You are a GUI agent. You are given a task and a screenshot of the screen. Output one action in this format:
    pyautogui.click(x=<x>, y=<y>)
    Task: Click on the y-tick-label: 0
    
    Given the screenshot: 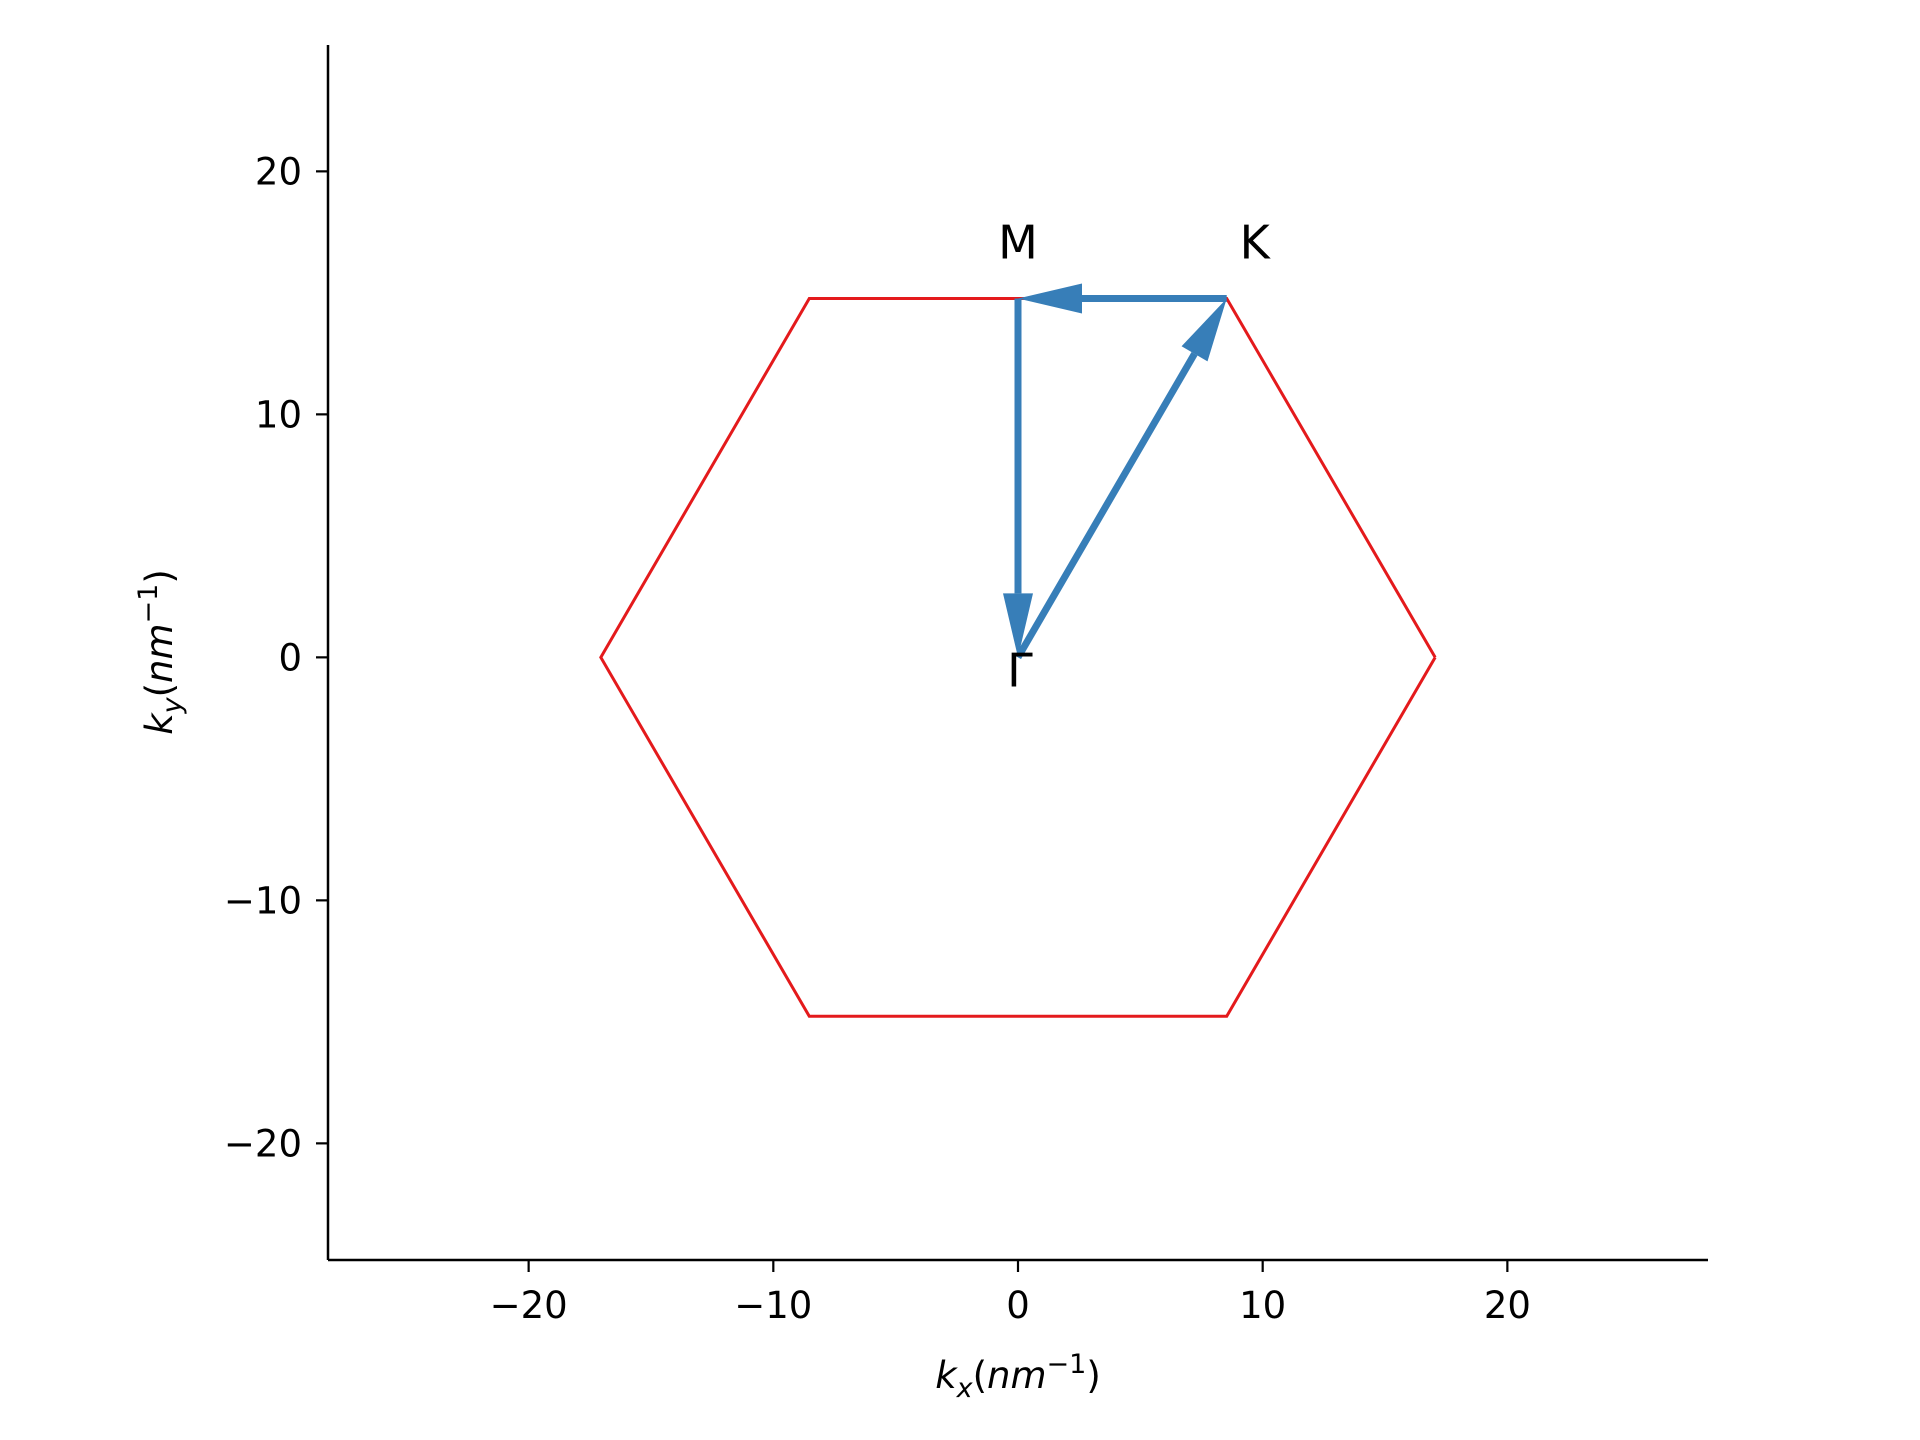 What is the action you would take?
    pyautogui.click(x=290, y=657)
    